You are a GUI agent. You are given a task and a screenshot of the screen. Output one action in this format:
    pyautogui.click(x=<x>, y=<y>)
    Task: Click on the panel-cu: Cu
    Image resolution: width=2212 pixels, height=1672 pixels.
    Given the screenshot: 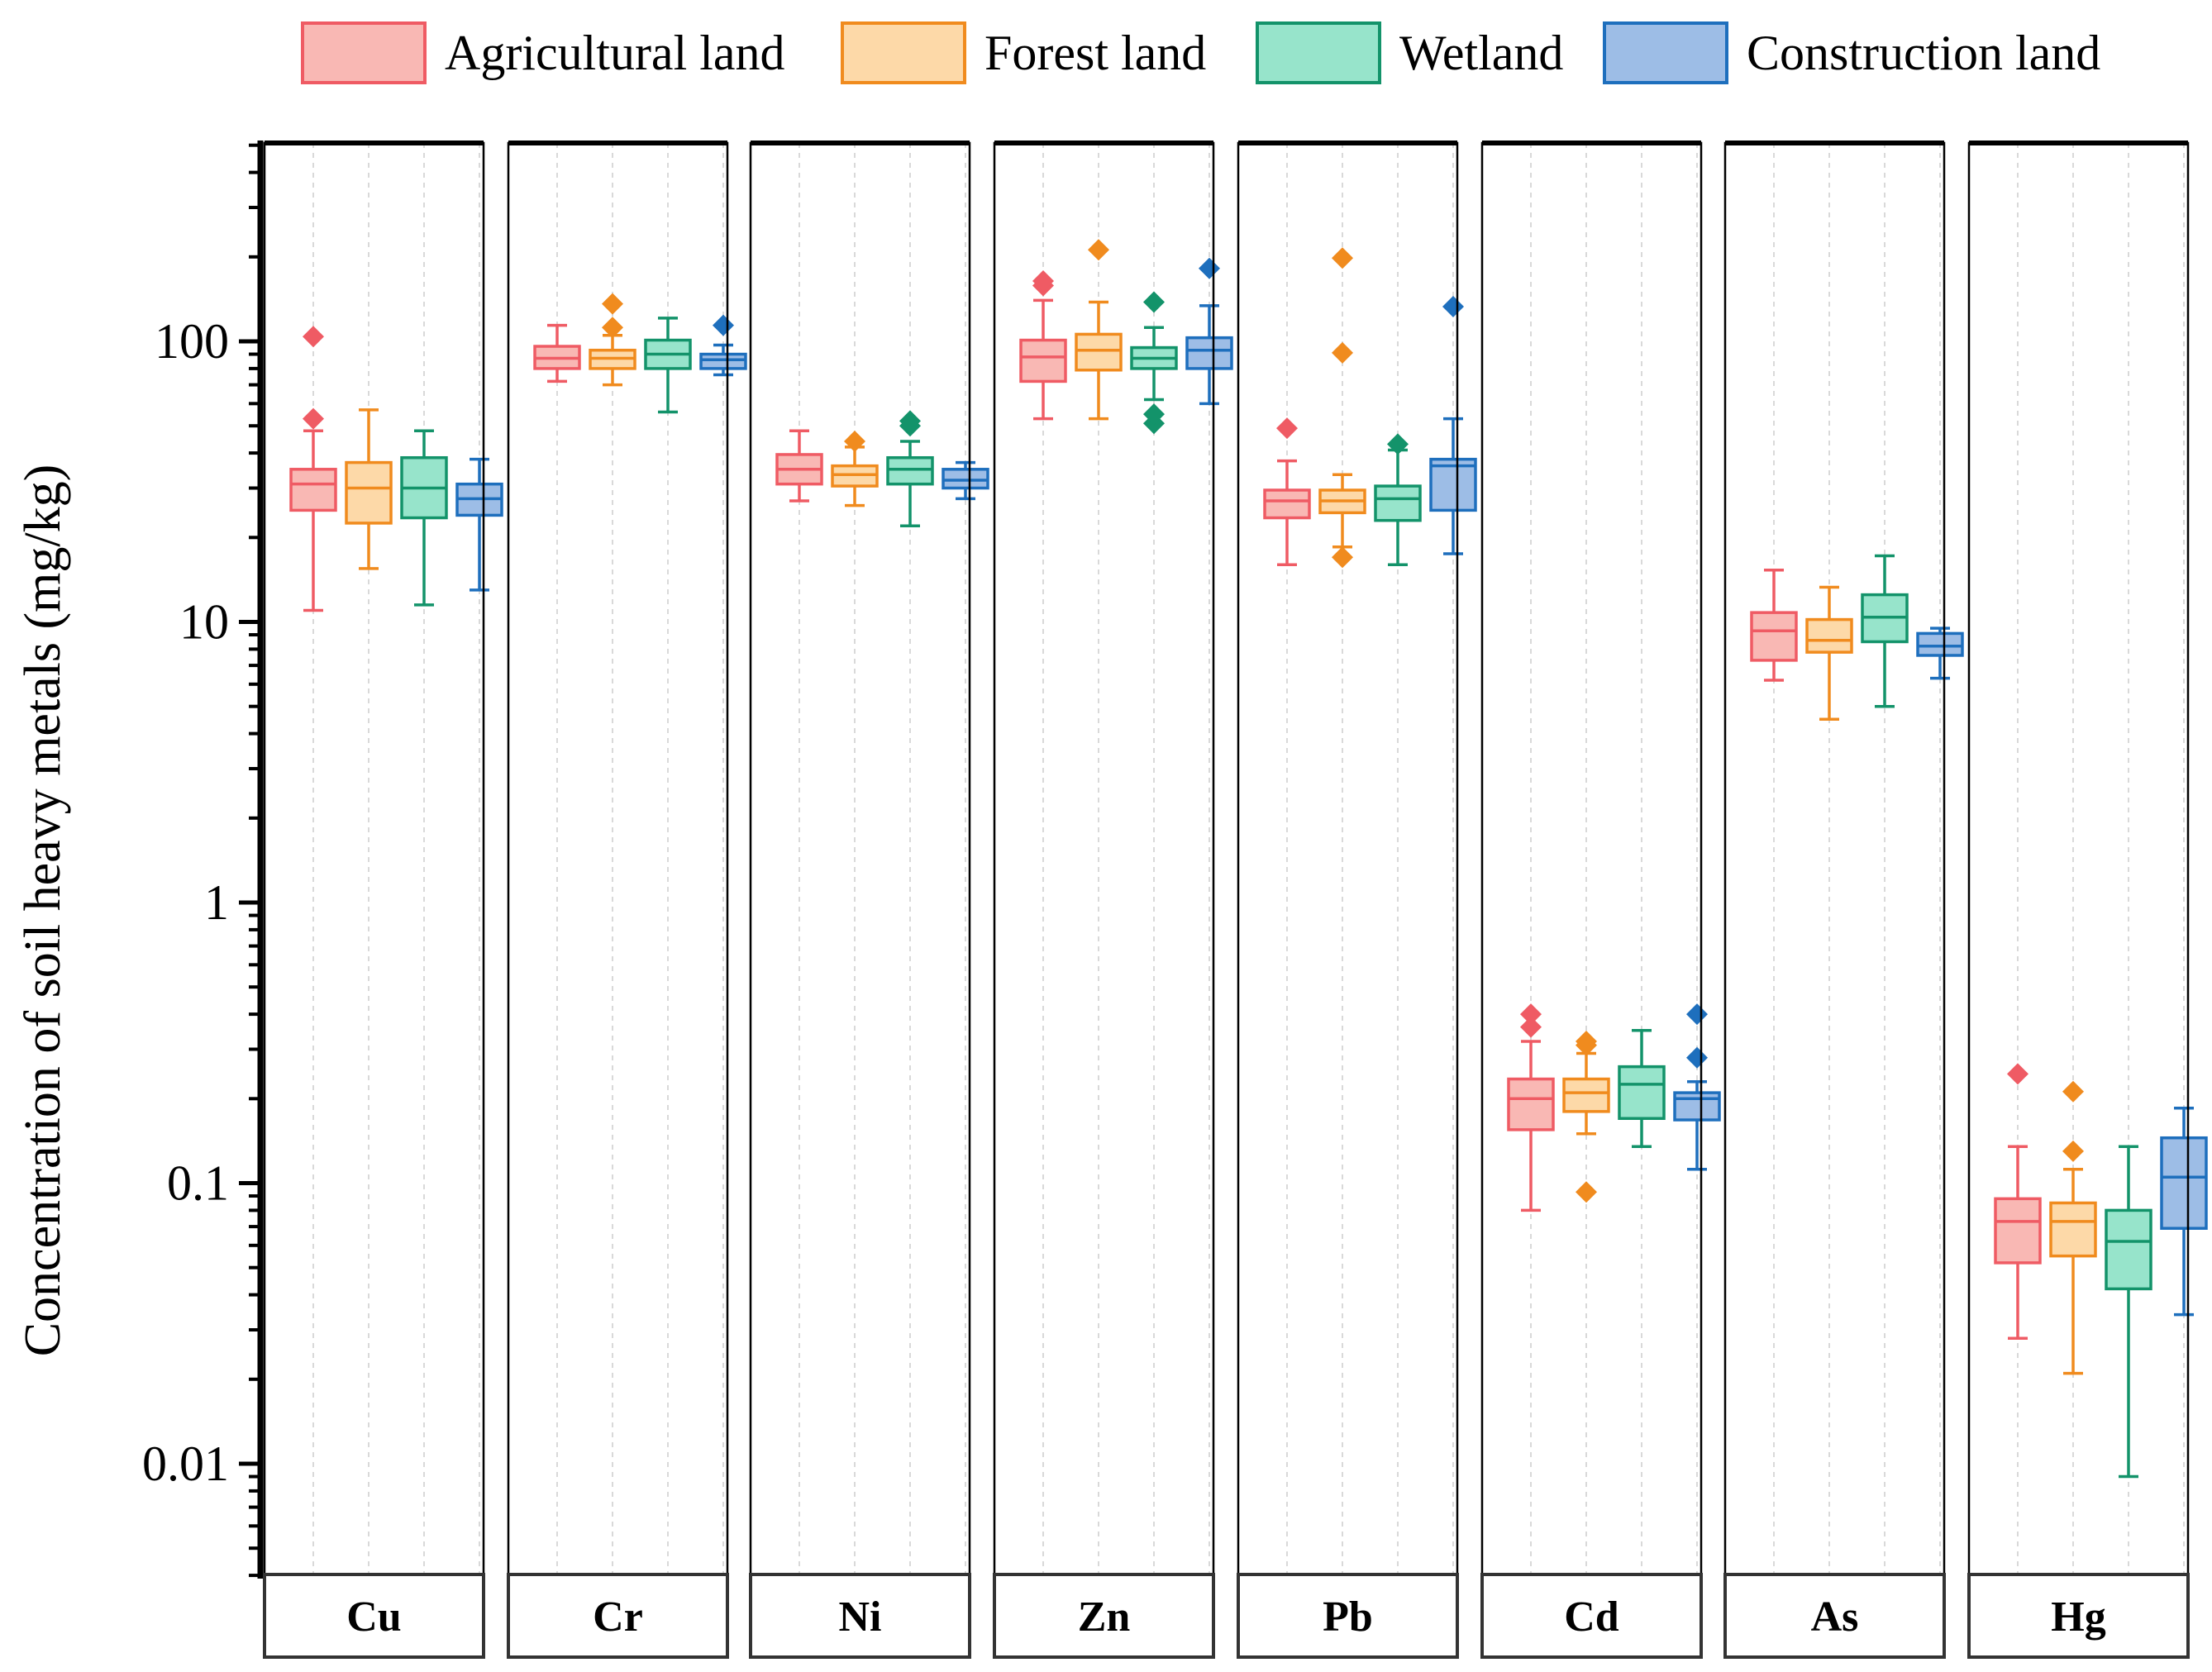 What is the action you would take?
    pyautogui.click(x=383, y=900)
    